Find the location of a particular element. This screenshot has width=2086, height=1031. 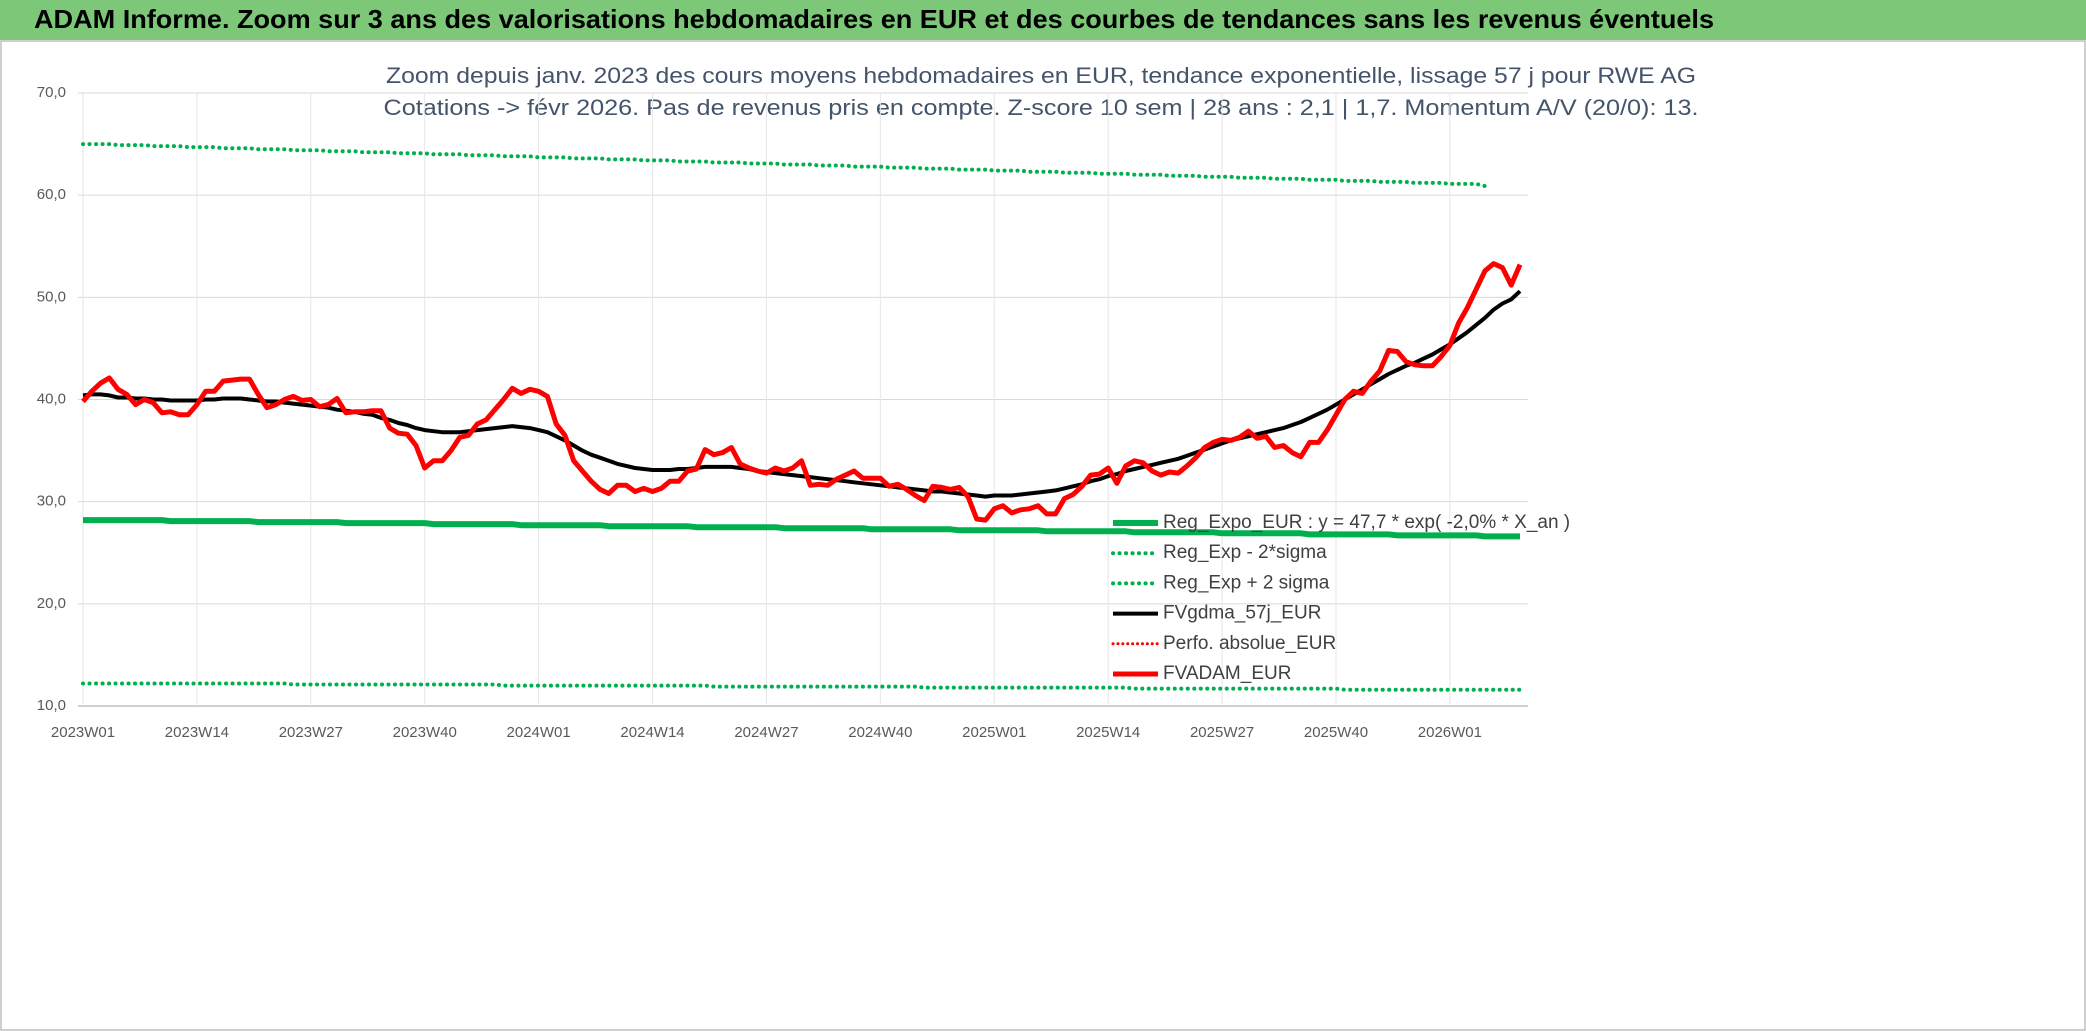

header-bar is located at coordinates (1043, 20).